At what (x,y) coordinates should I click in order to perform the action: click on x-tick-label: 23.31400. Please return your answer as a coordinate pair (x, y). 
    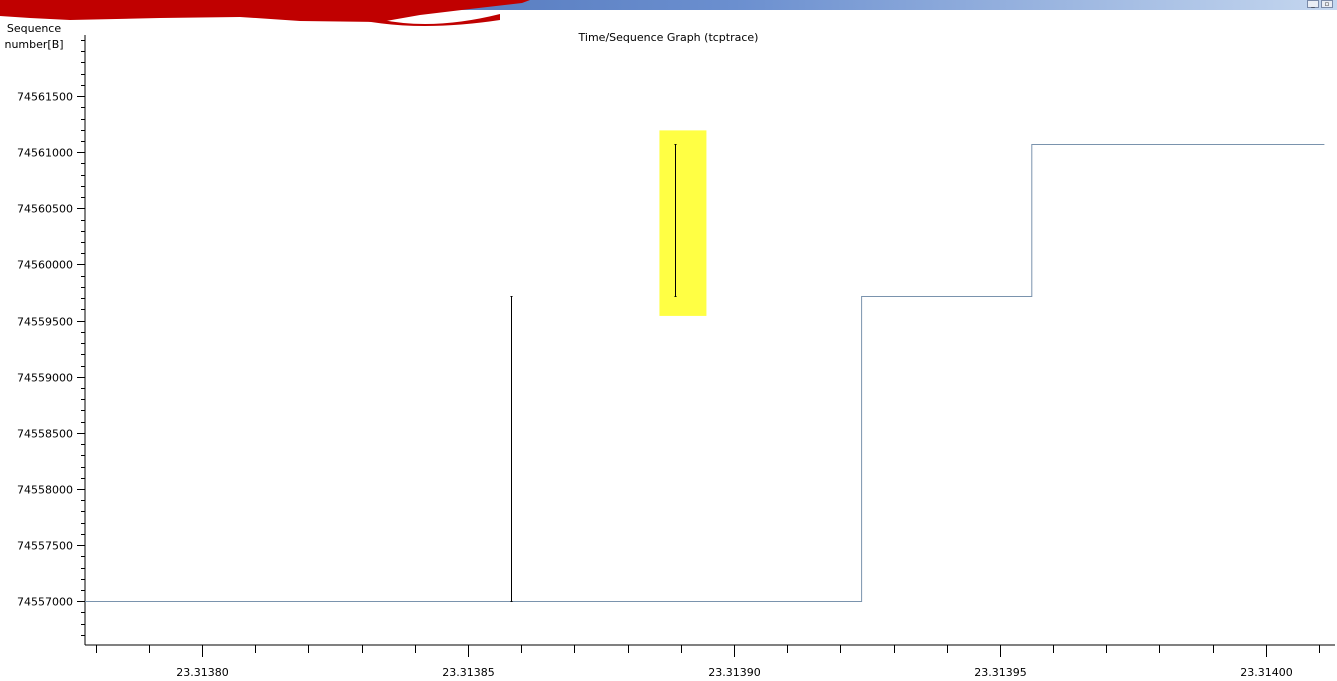
    Looking at the image, I should click on (1266, 672).